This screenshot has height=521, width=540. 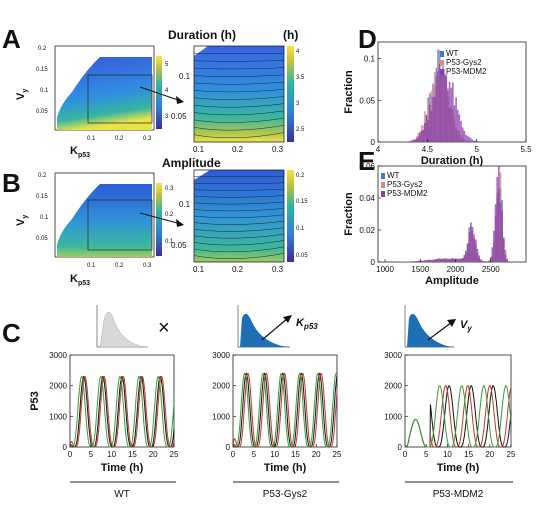 What do you see at coordinates (430, 330) in the screenshot?
I see `inset-mdm2-distribution` at bounding box center [430, 330].